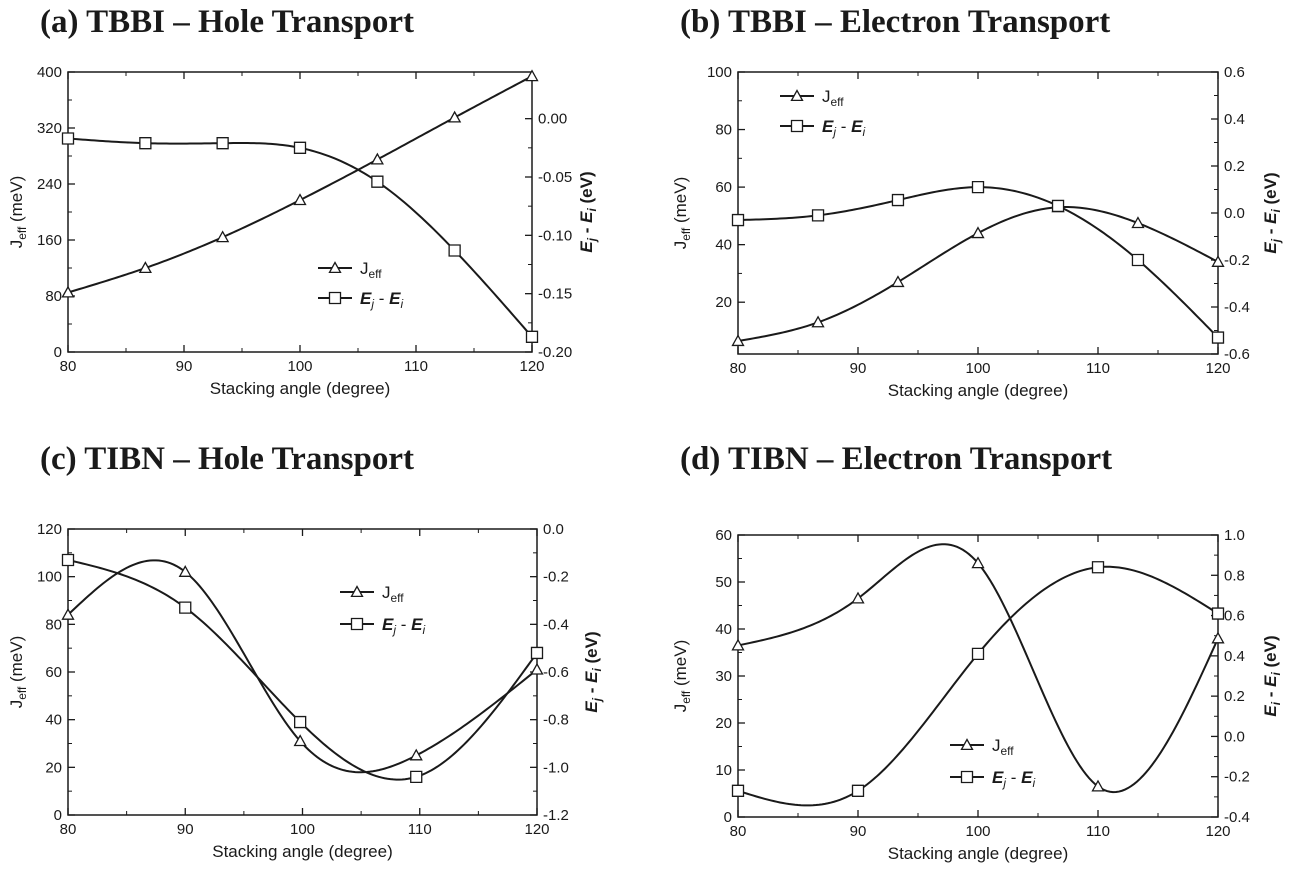  Describe the element at coordinates (552, 119) in the screenshot. I see `y2-tick-label: 0.00` at that location.